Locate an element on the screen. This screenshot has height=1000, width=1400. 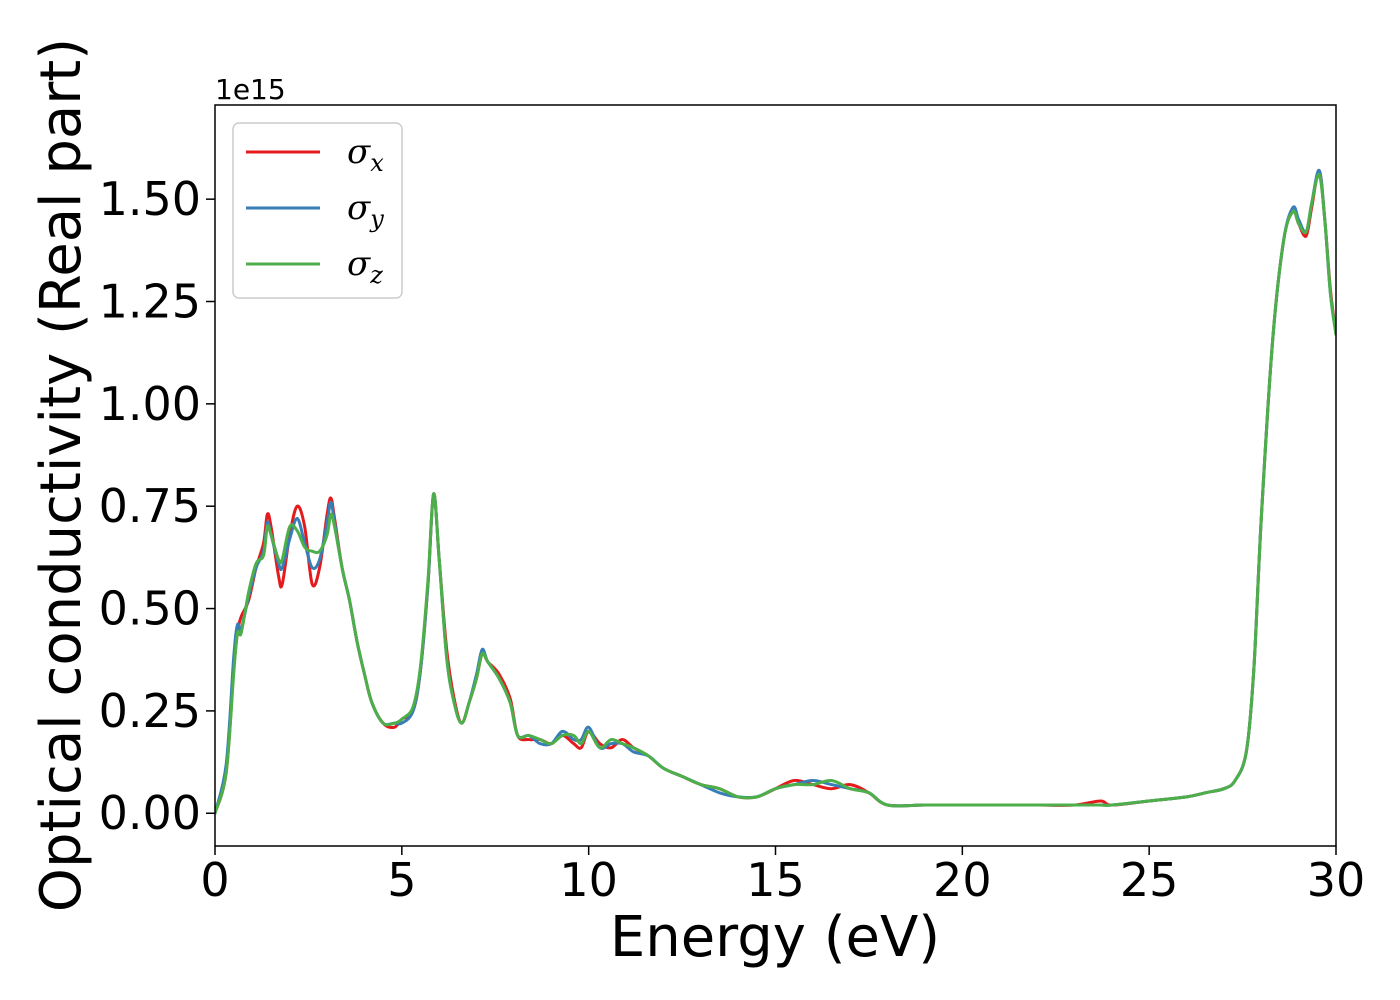
x-axis-label: Energy (eV) is located at coordinates (775, 937).